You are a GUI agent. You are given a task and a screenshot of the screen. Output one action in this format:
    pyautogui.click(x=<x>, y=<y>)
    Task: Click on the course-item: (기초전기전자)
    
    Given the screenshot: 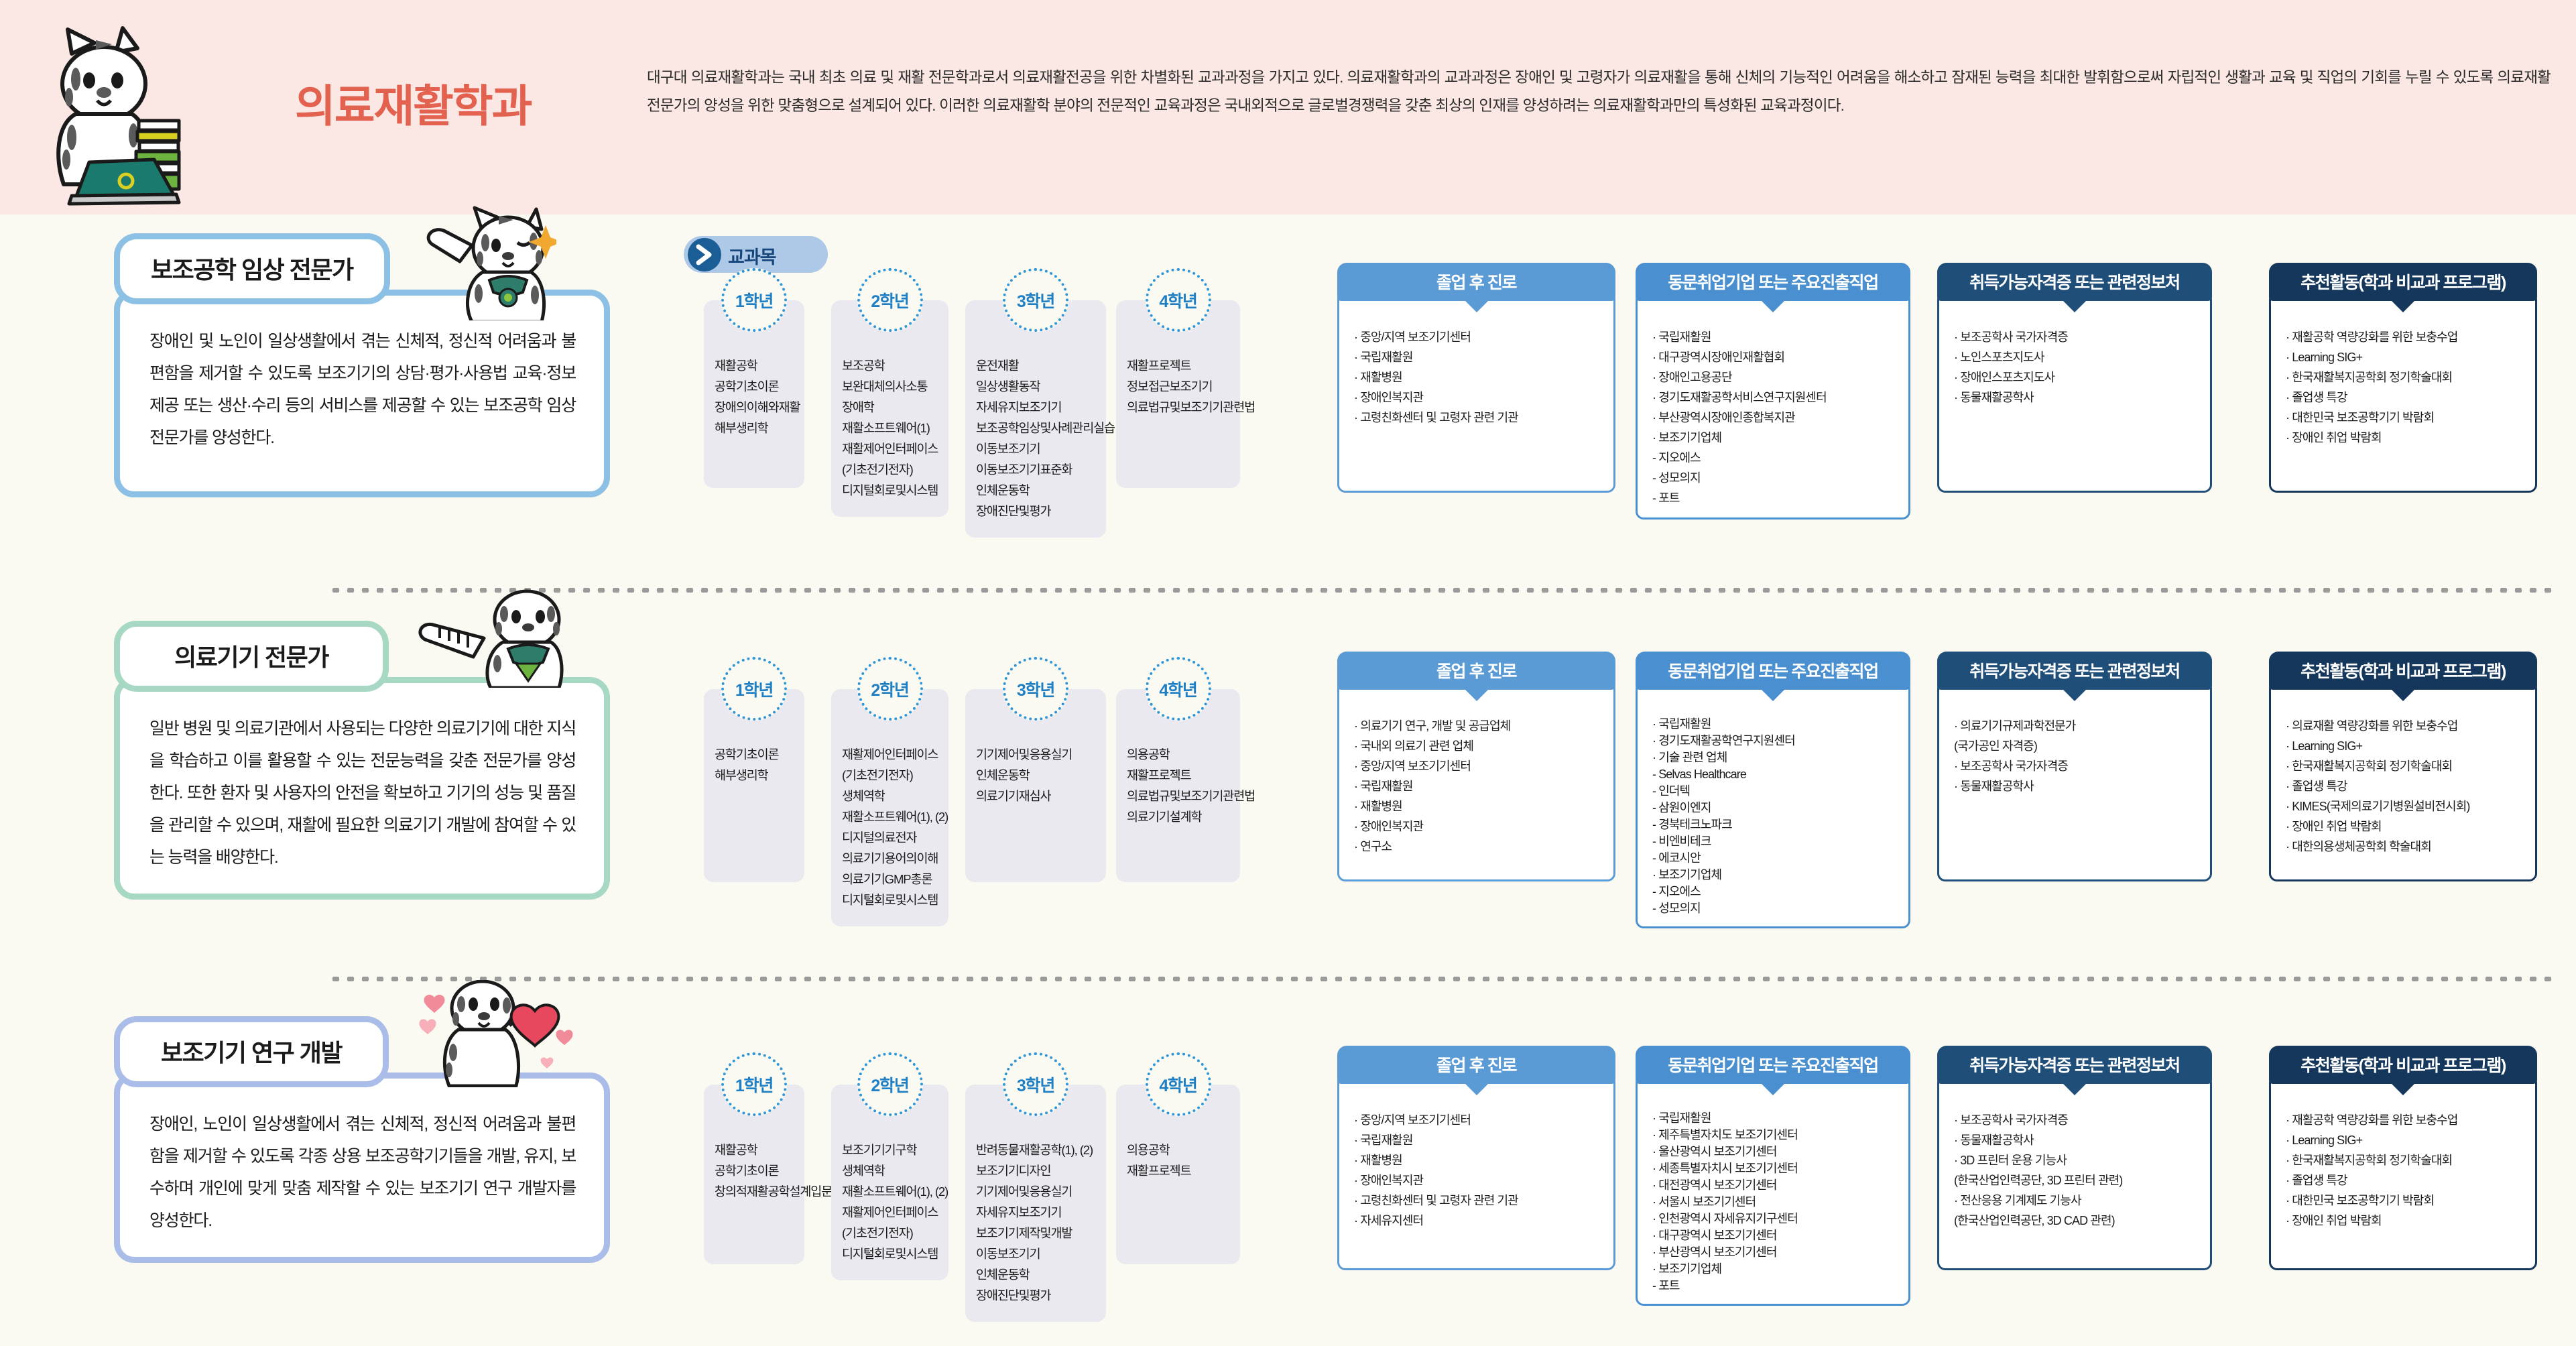 What is the action you would take?
    pyautogui.click(x=878, y=470)
    